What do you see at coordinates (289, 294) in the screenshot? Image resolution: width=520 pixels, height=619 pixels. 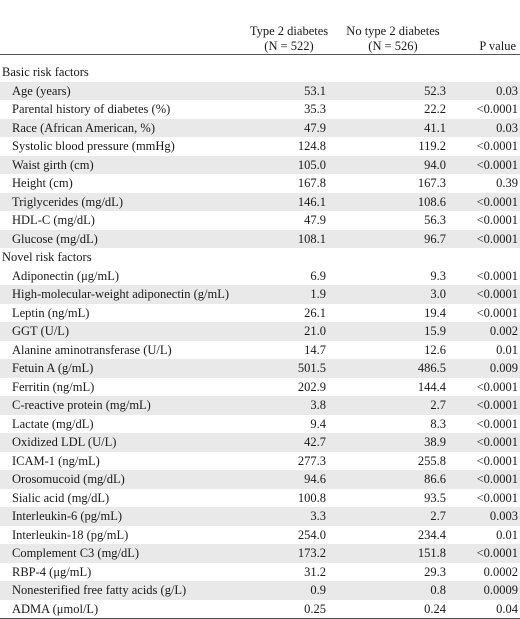 I see `type2-value: 1.9` at bounding box center [289, 294].